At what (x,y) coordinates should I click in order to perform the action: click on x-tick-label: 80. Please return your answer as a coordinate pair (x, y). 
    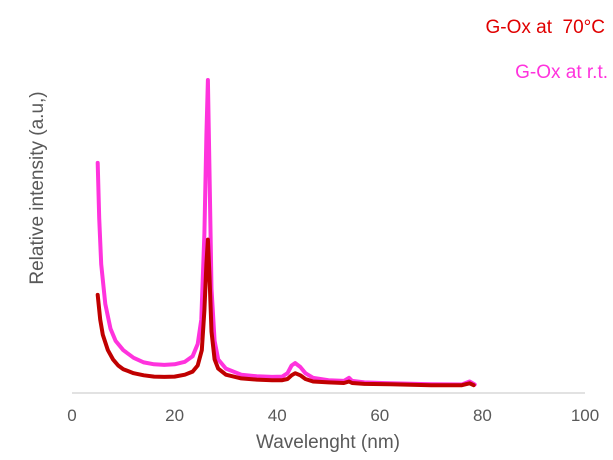
    Looking at the image, I should click on (482, 415).